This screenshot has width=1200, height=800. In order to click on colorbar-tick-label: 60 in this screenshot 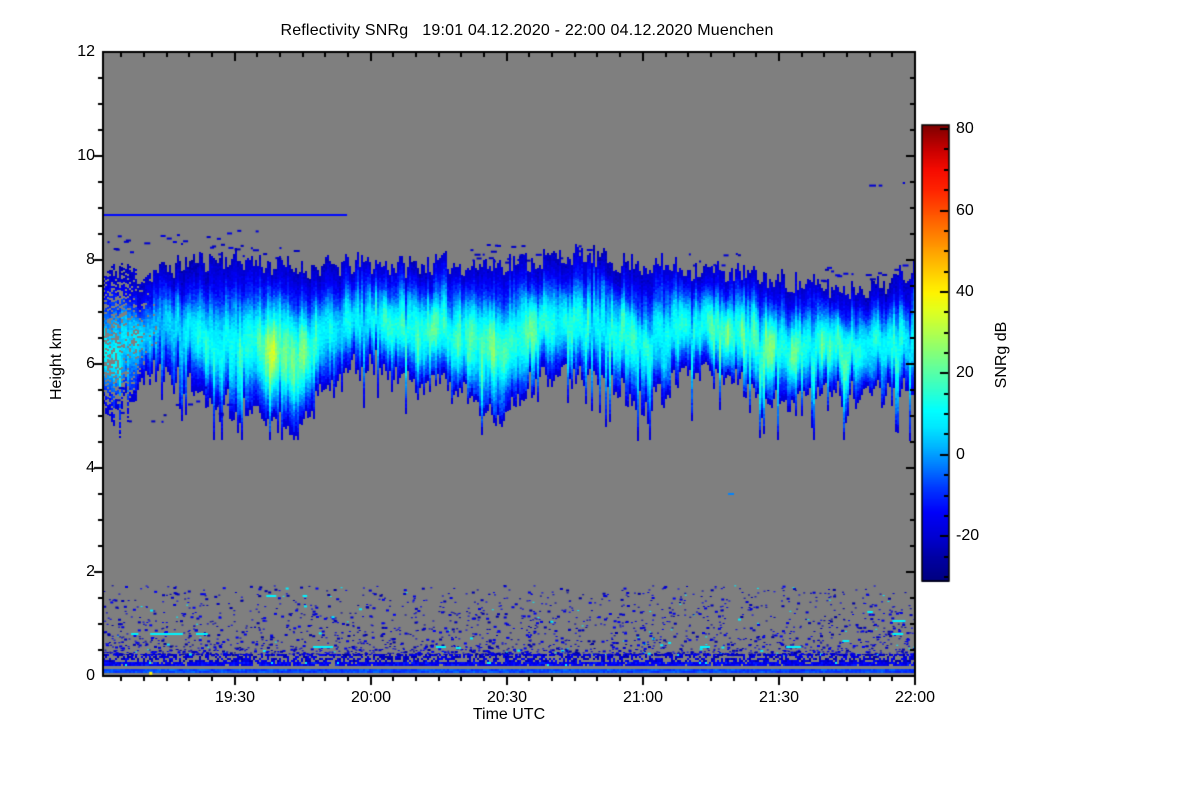, I will do `click(965, 210)`.